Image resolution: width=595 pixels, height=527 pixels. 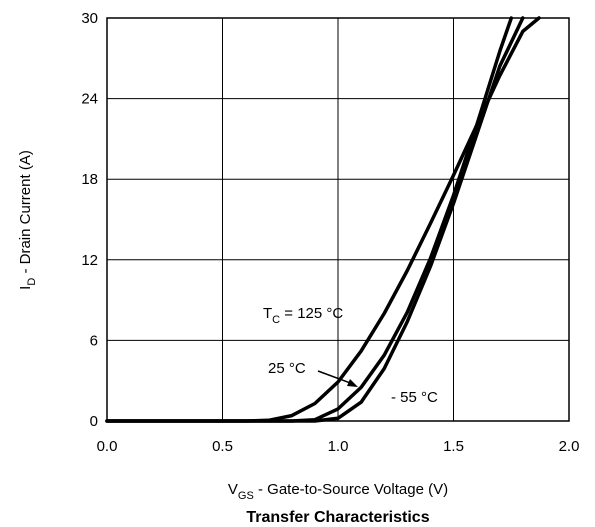 What do you see at coordinates (569, 446) in the screenshot?
I see `x-tick-label: 2.0` at bounding box center [569, 446].